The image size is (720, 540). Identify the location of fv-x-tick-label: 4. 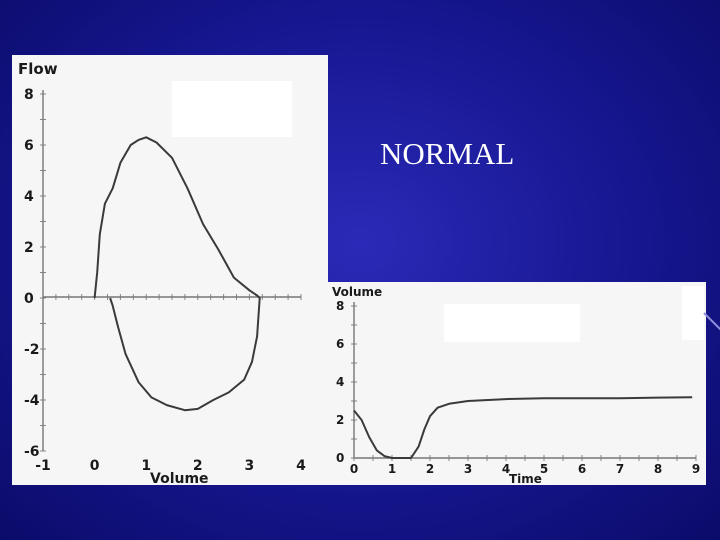
(301, 466).